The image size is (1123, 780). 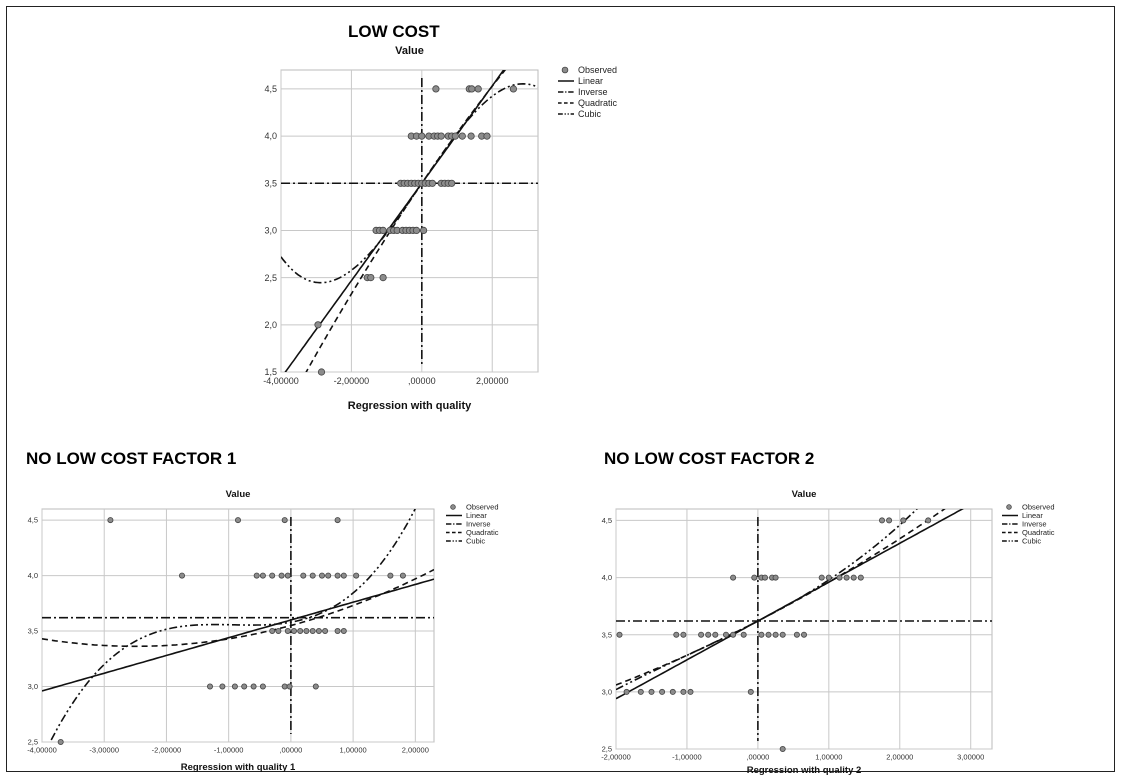 I want to click on title-no-low-cost-factor-2: NO LOW COST FACTOR 2, so click(x=709, y=458).